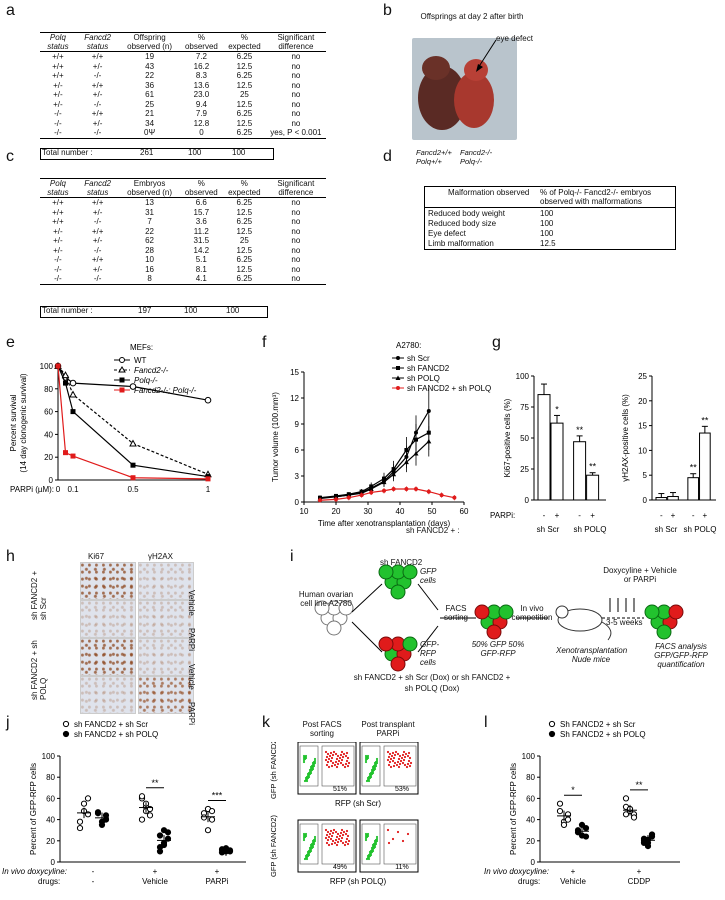  Describe the element at coordinates (573, 881) in the screenshot. I see `l-group-label: Vehicle` at that location.